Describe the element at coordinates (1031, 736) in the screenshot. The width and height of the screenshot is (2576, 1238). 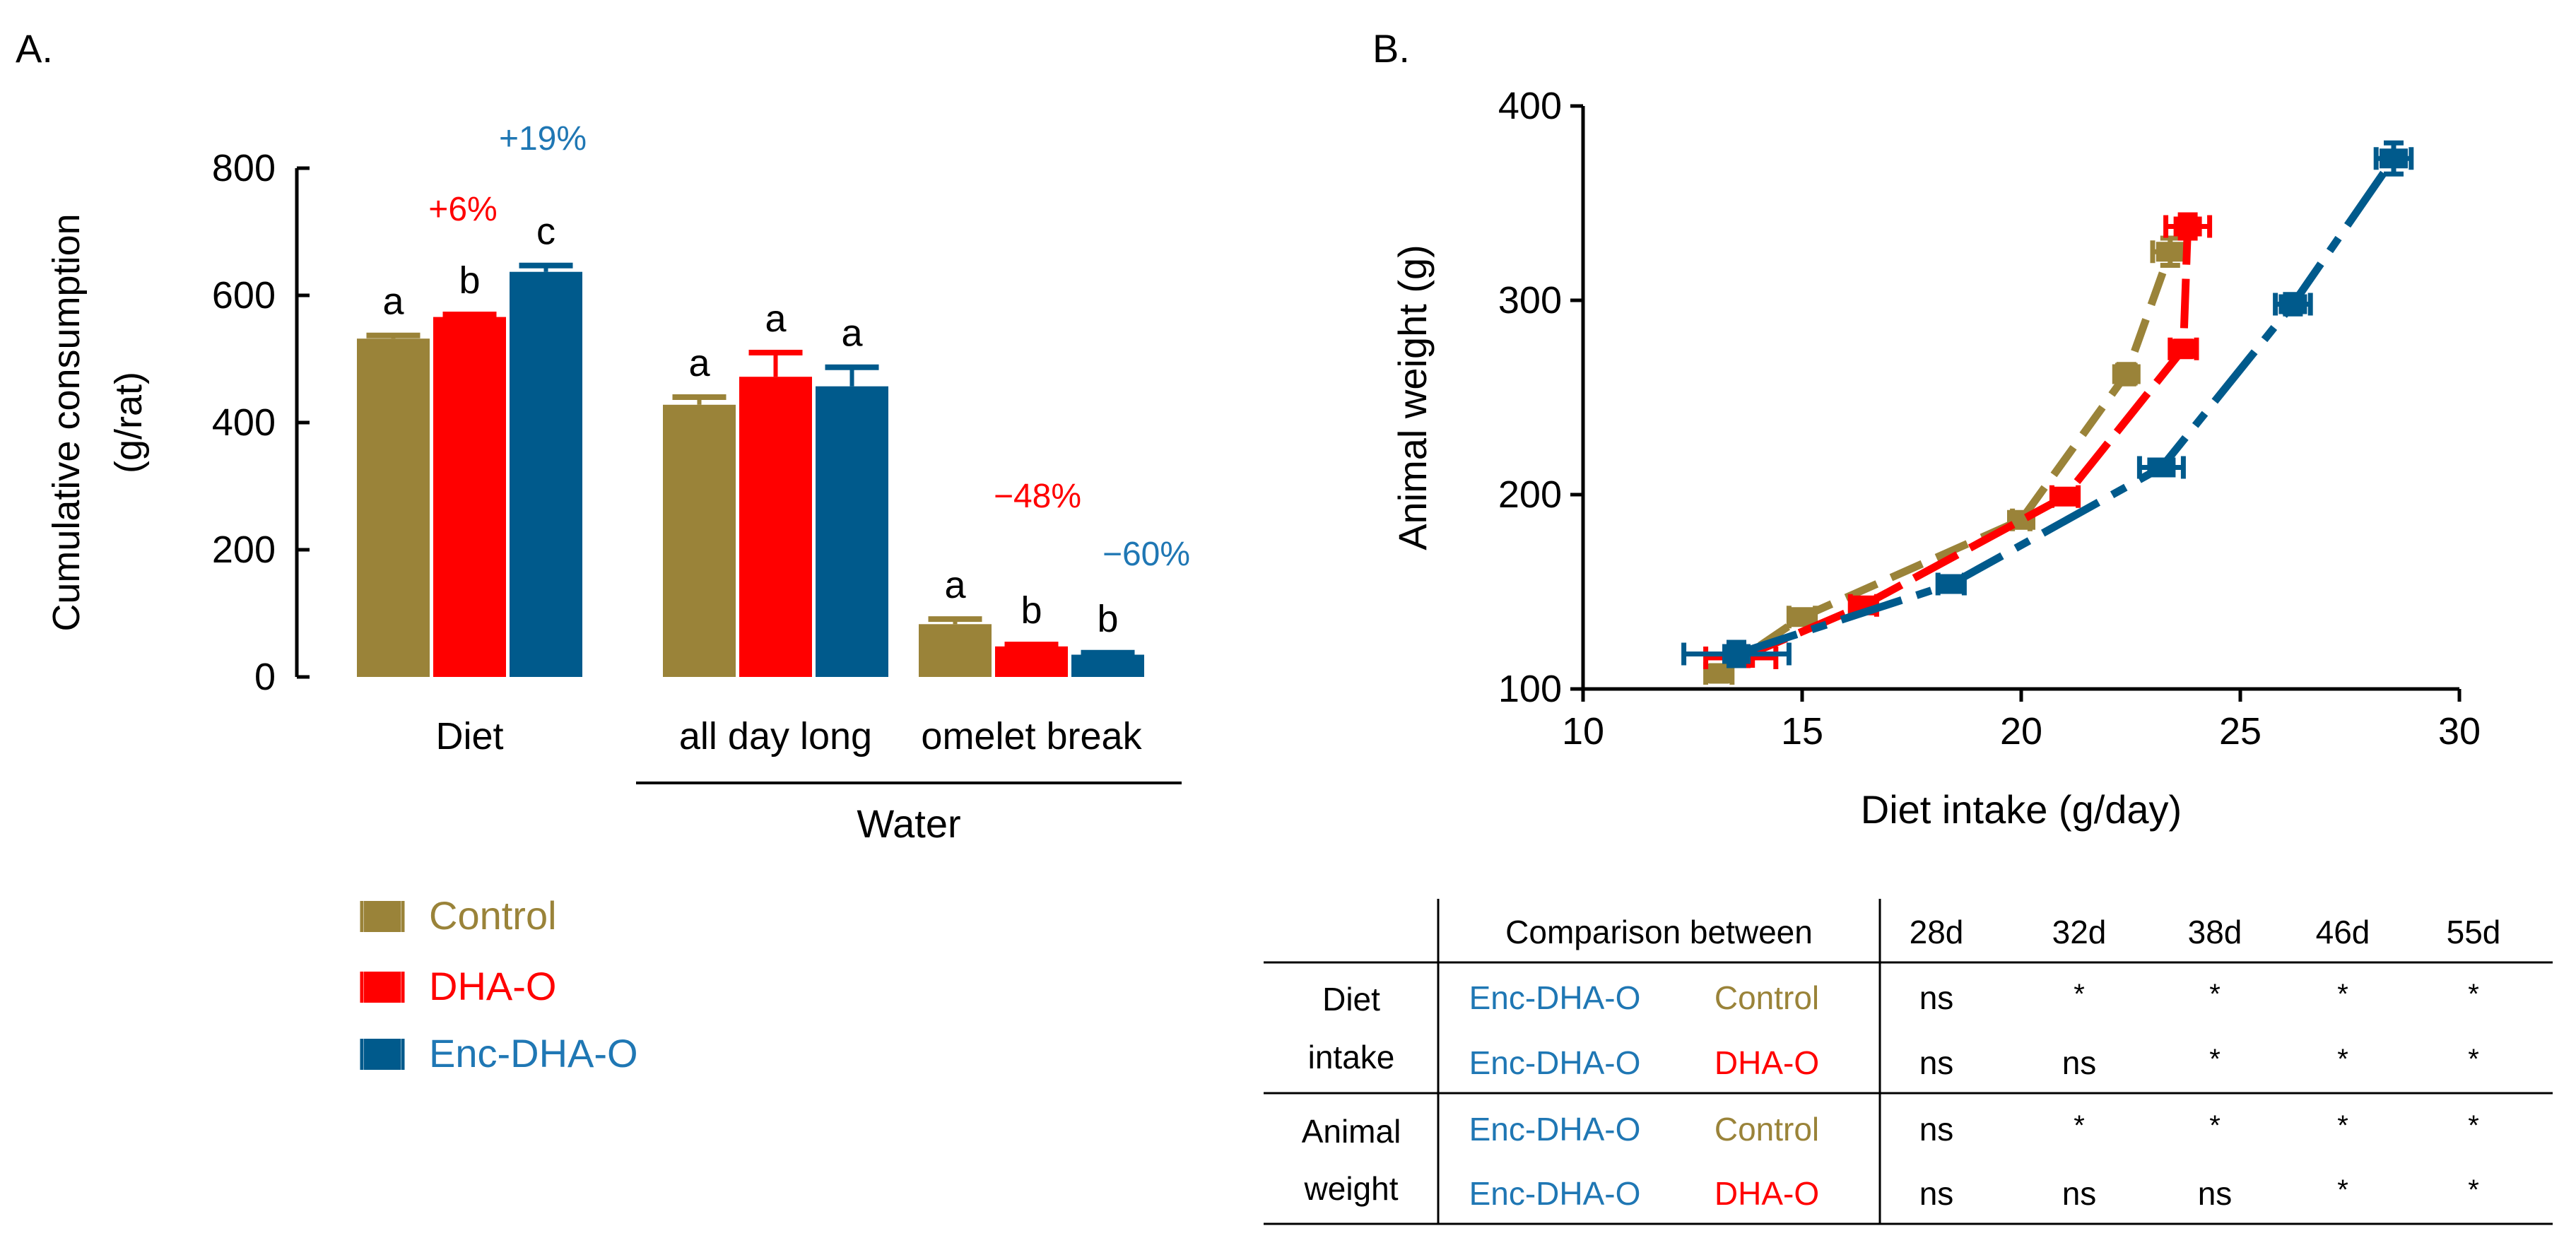
I see `category-label: omelet break` at that location.